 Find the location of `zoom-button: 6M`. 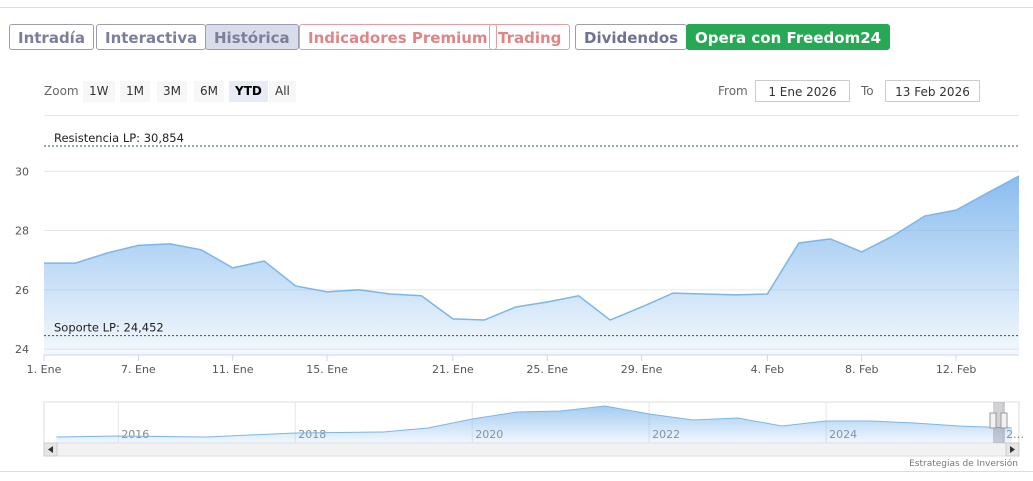

zoom-button: 6M is located at coordinates (209, 91).